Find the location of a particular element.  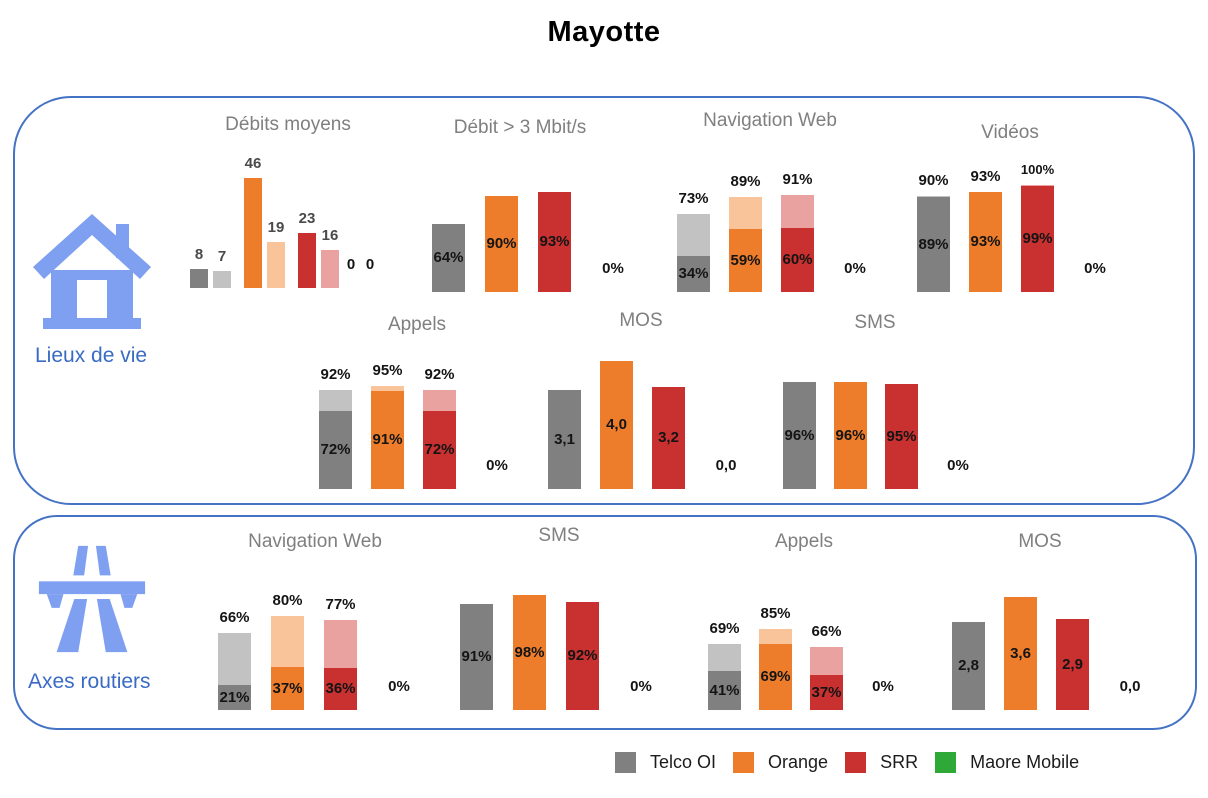

bar-telco-oi-light is located at coordinates (693, 235).